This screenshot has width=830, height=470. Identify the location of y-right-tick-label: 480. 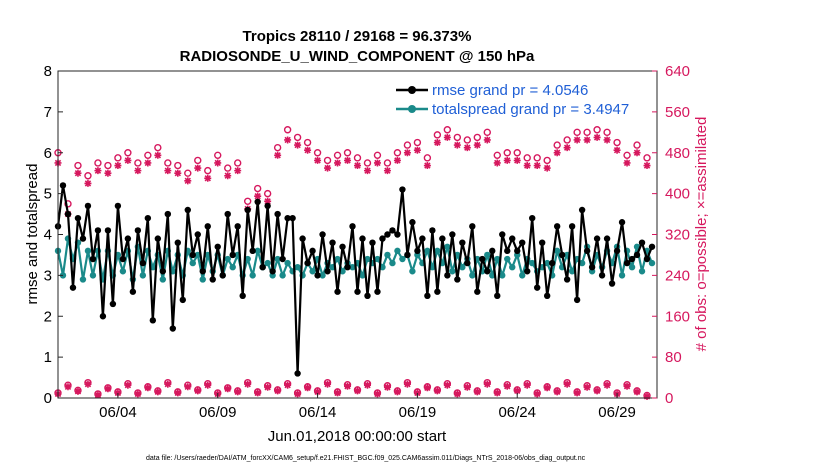
(677, 153).